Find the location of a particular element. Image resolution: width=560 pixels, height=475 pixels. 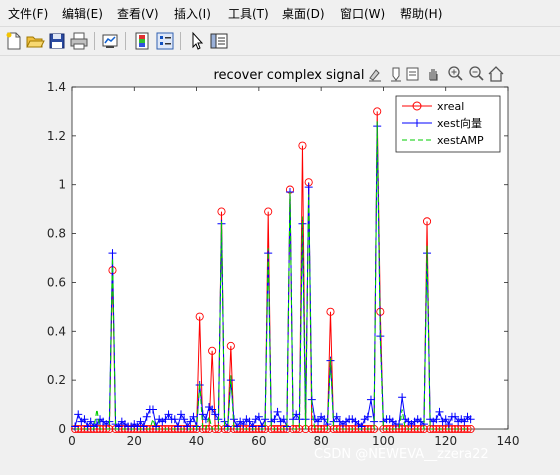

x-tick-label-6: 120 is located at coordinates (445, 441).